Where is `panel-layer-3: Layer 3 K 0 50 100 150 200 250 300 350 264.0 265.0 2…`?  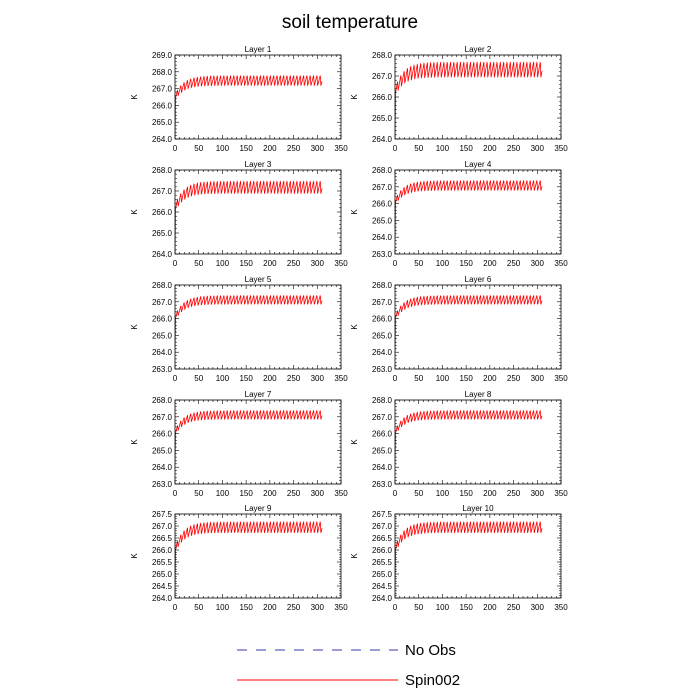 panel-layer-3: Layer 3 K 0 50 100 150 200 250 300 350 264.0 265.0 2… is located at coordinates (239, 214).